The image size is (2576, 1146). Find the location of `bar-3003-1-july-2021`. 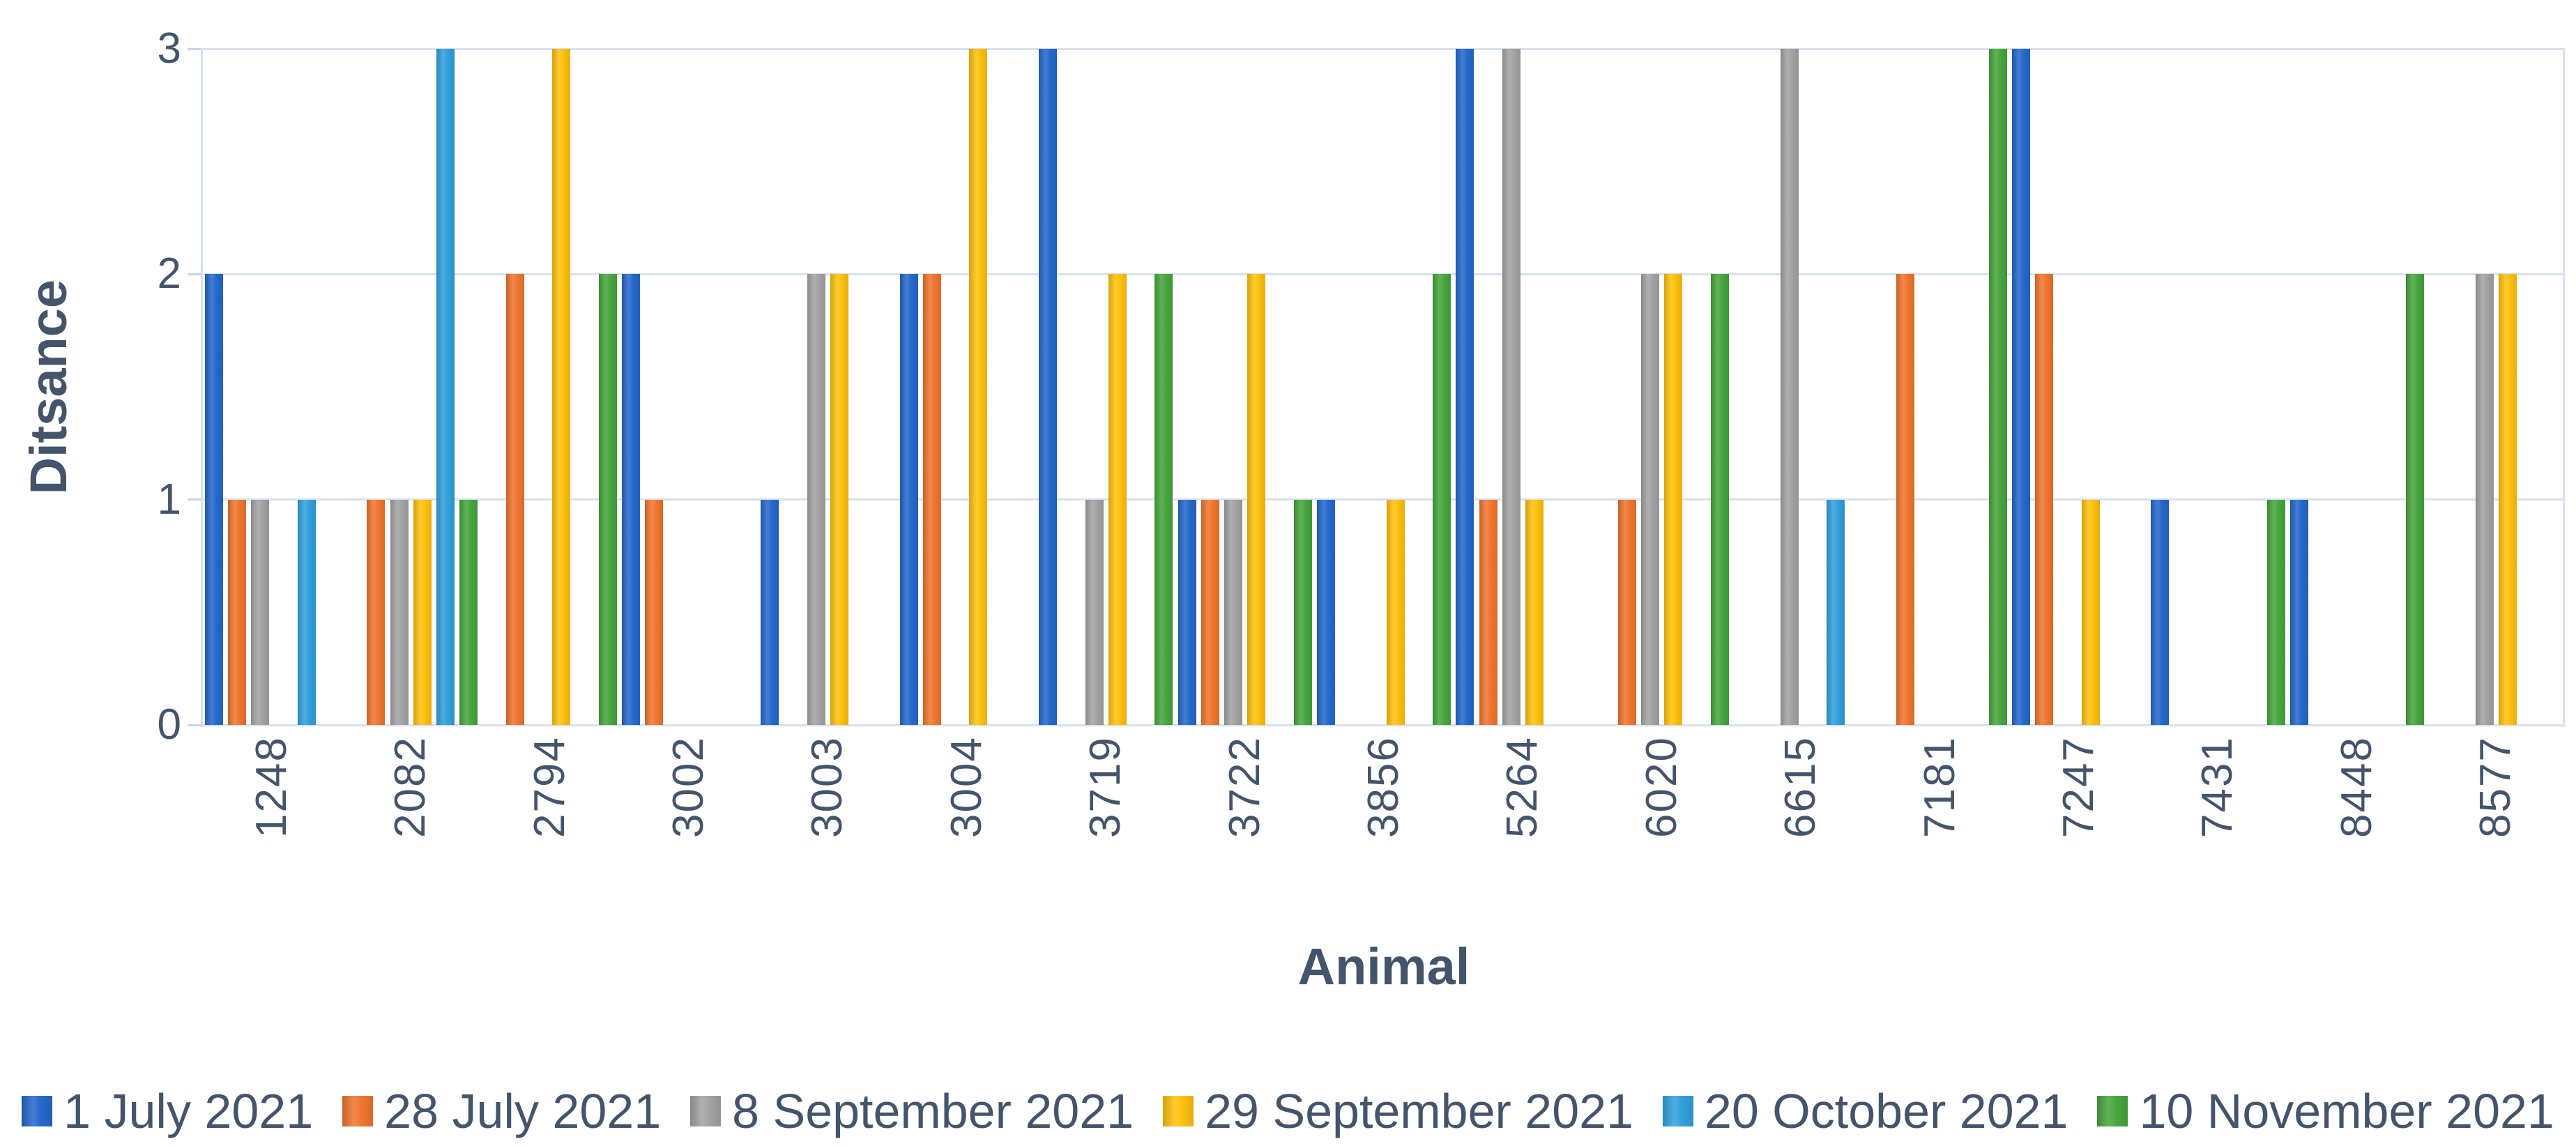

bar-3003-1-july-2021 is located at coordinates (770, 612).